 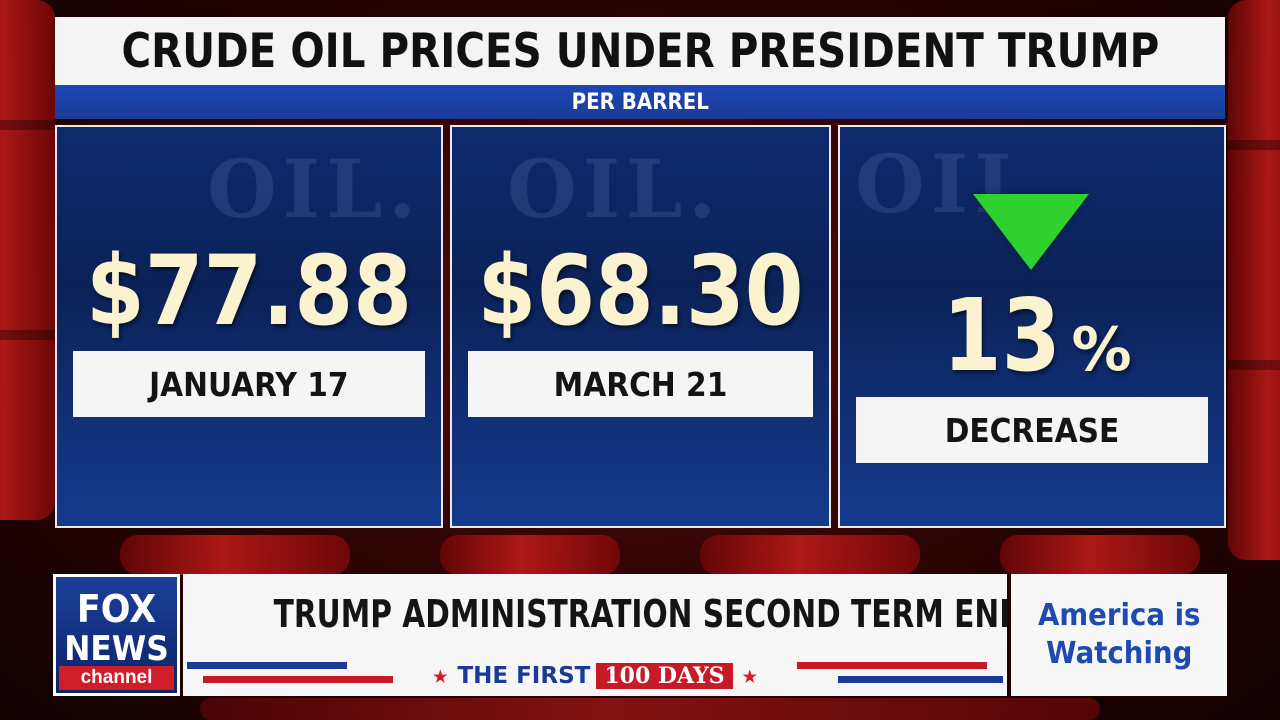 I want to click on percent-value: 13, so click(x=1002, y=335).